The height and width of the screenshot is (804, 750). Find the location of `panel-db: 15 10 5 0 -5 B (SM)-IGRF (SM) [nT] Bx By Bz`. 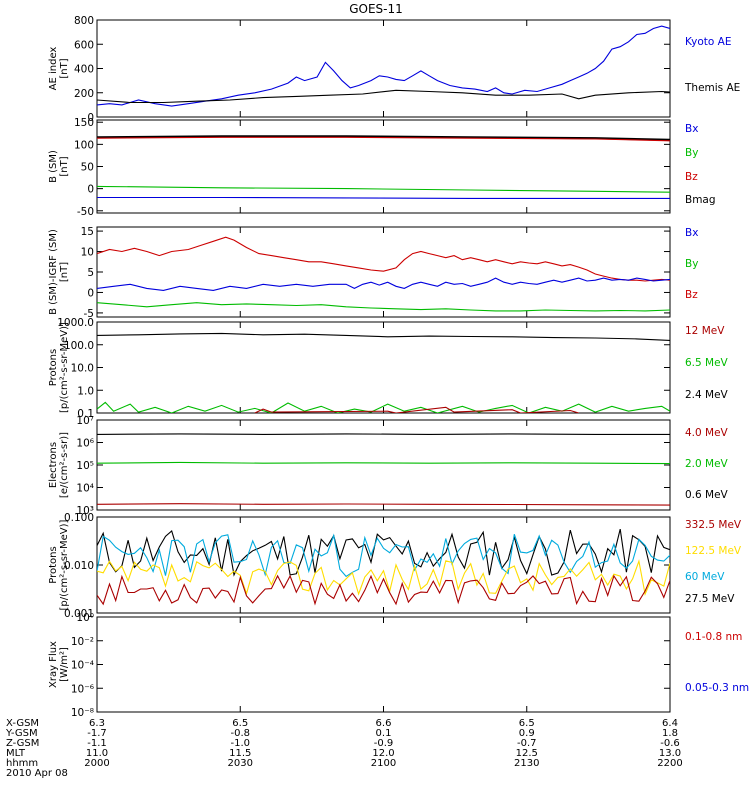

panel-db: 15 10 5 0 -5 B (SM)-IGRF (SM) [nT] Bx By Bz is located at coordinates (373, 273).